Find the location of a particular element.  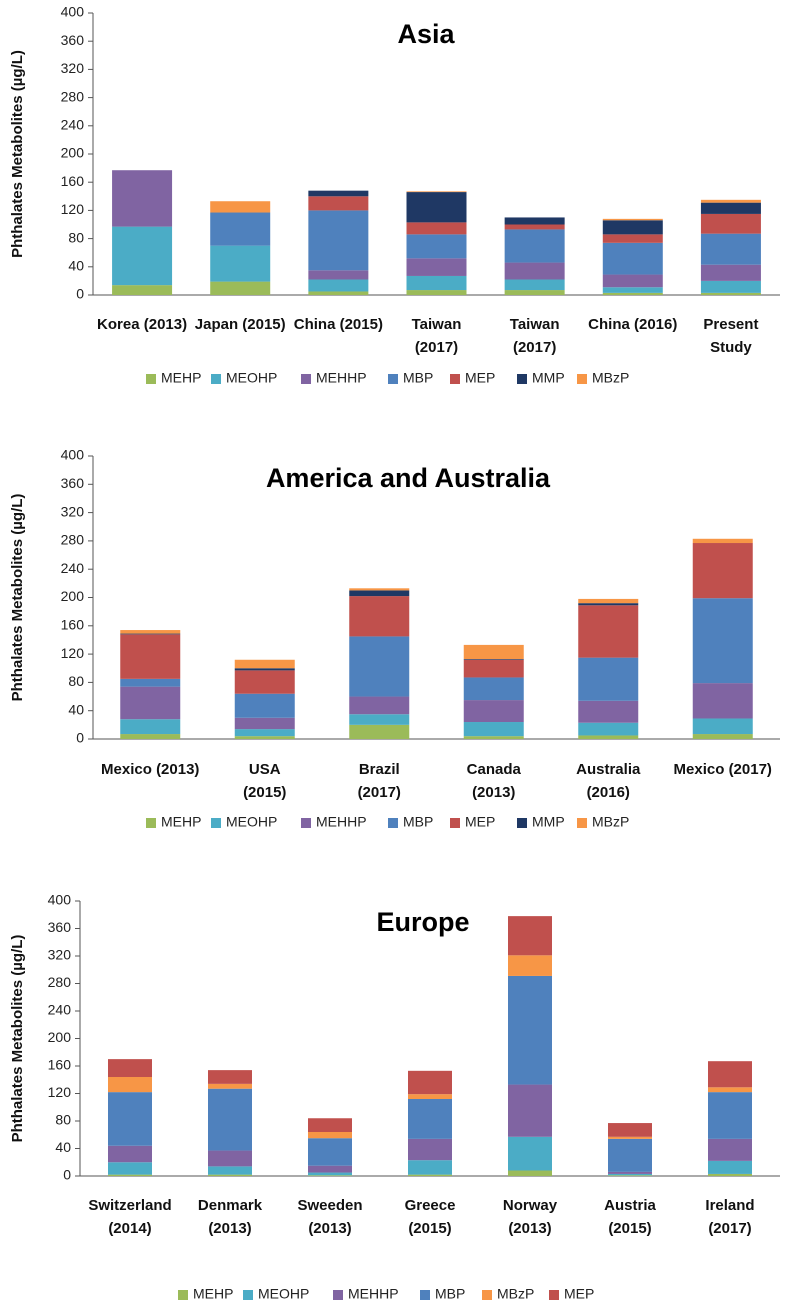

chart-title: Asia is located at coordinates (426, 34).